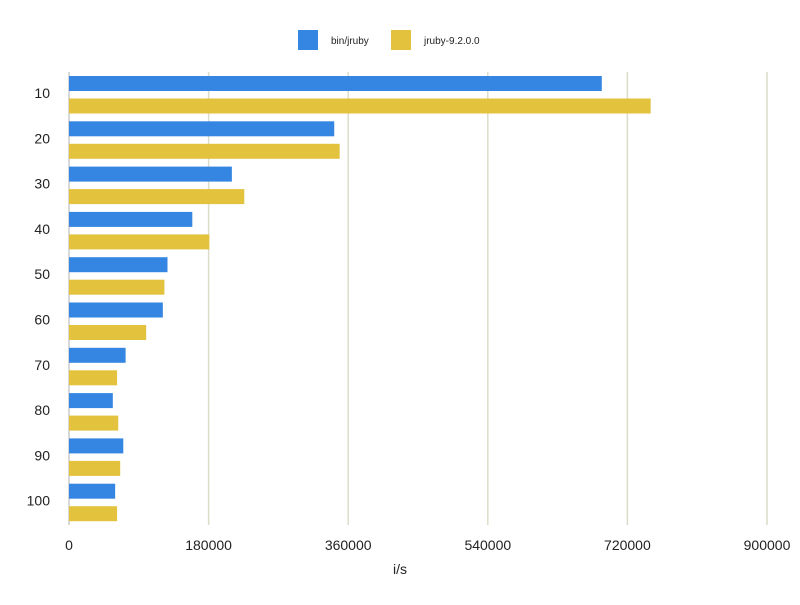 Image resolution: width=800 pixels, height=605 pixels. What do you see at coordinates (42, 274) in the screenshot?
I see `category-label: 50` at bounding box center [42, 274].